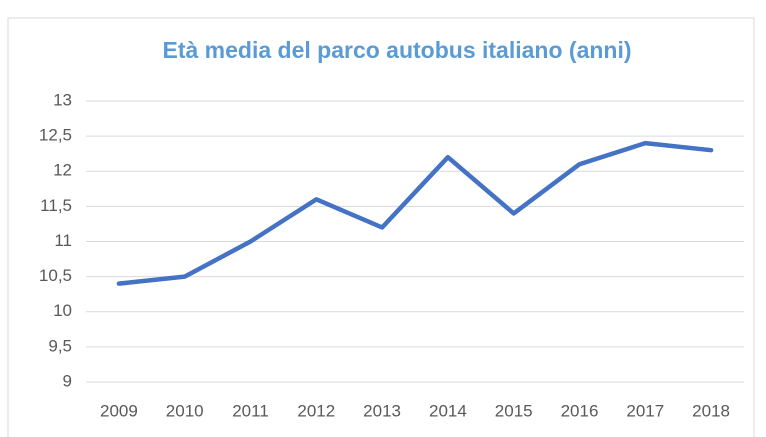 This screenshot has height=437, width=766. What do you see at coordinates (67, 380) in the screenshot?
I see `y-tick-label: 9` at bounding box center [67, 380].